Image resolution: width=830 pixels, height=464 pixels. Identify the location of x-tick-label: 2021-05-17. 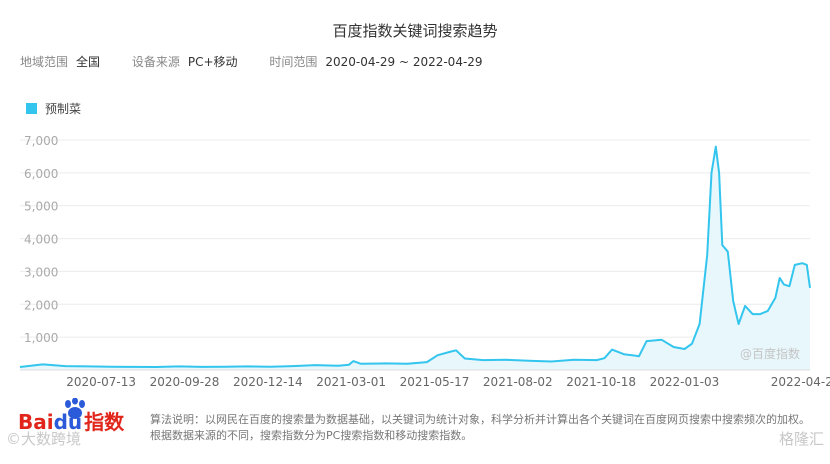
(435, 382).